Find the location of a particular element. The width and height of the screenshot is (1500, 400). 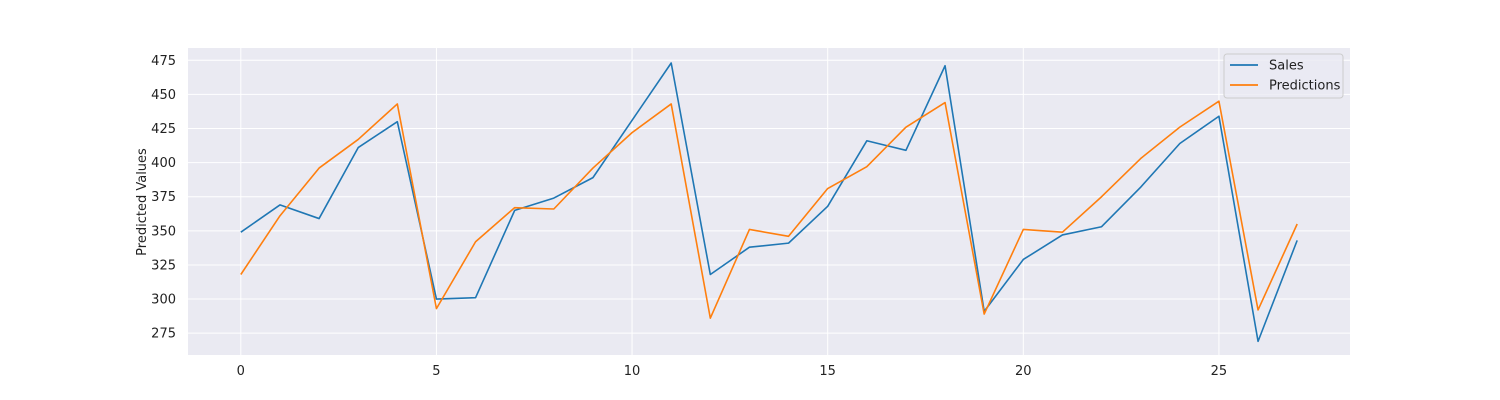

y-axis-label: Predicted Values is located at coordinates (142, 202).